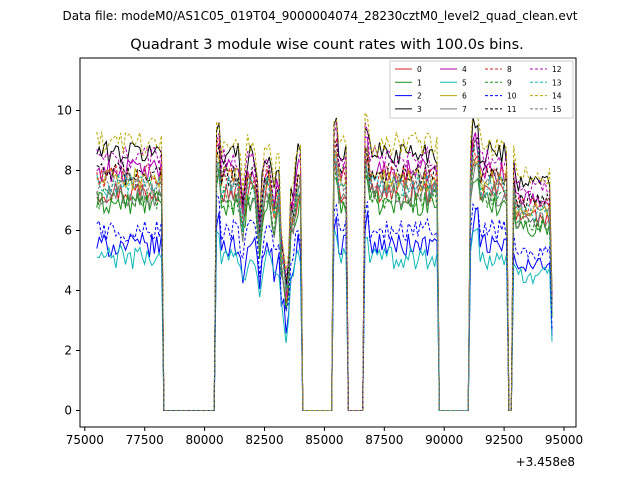  I want to click on legend-label-5: 5, so click(464, 82).